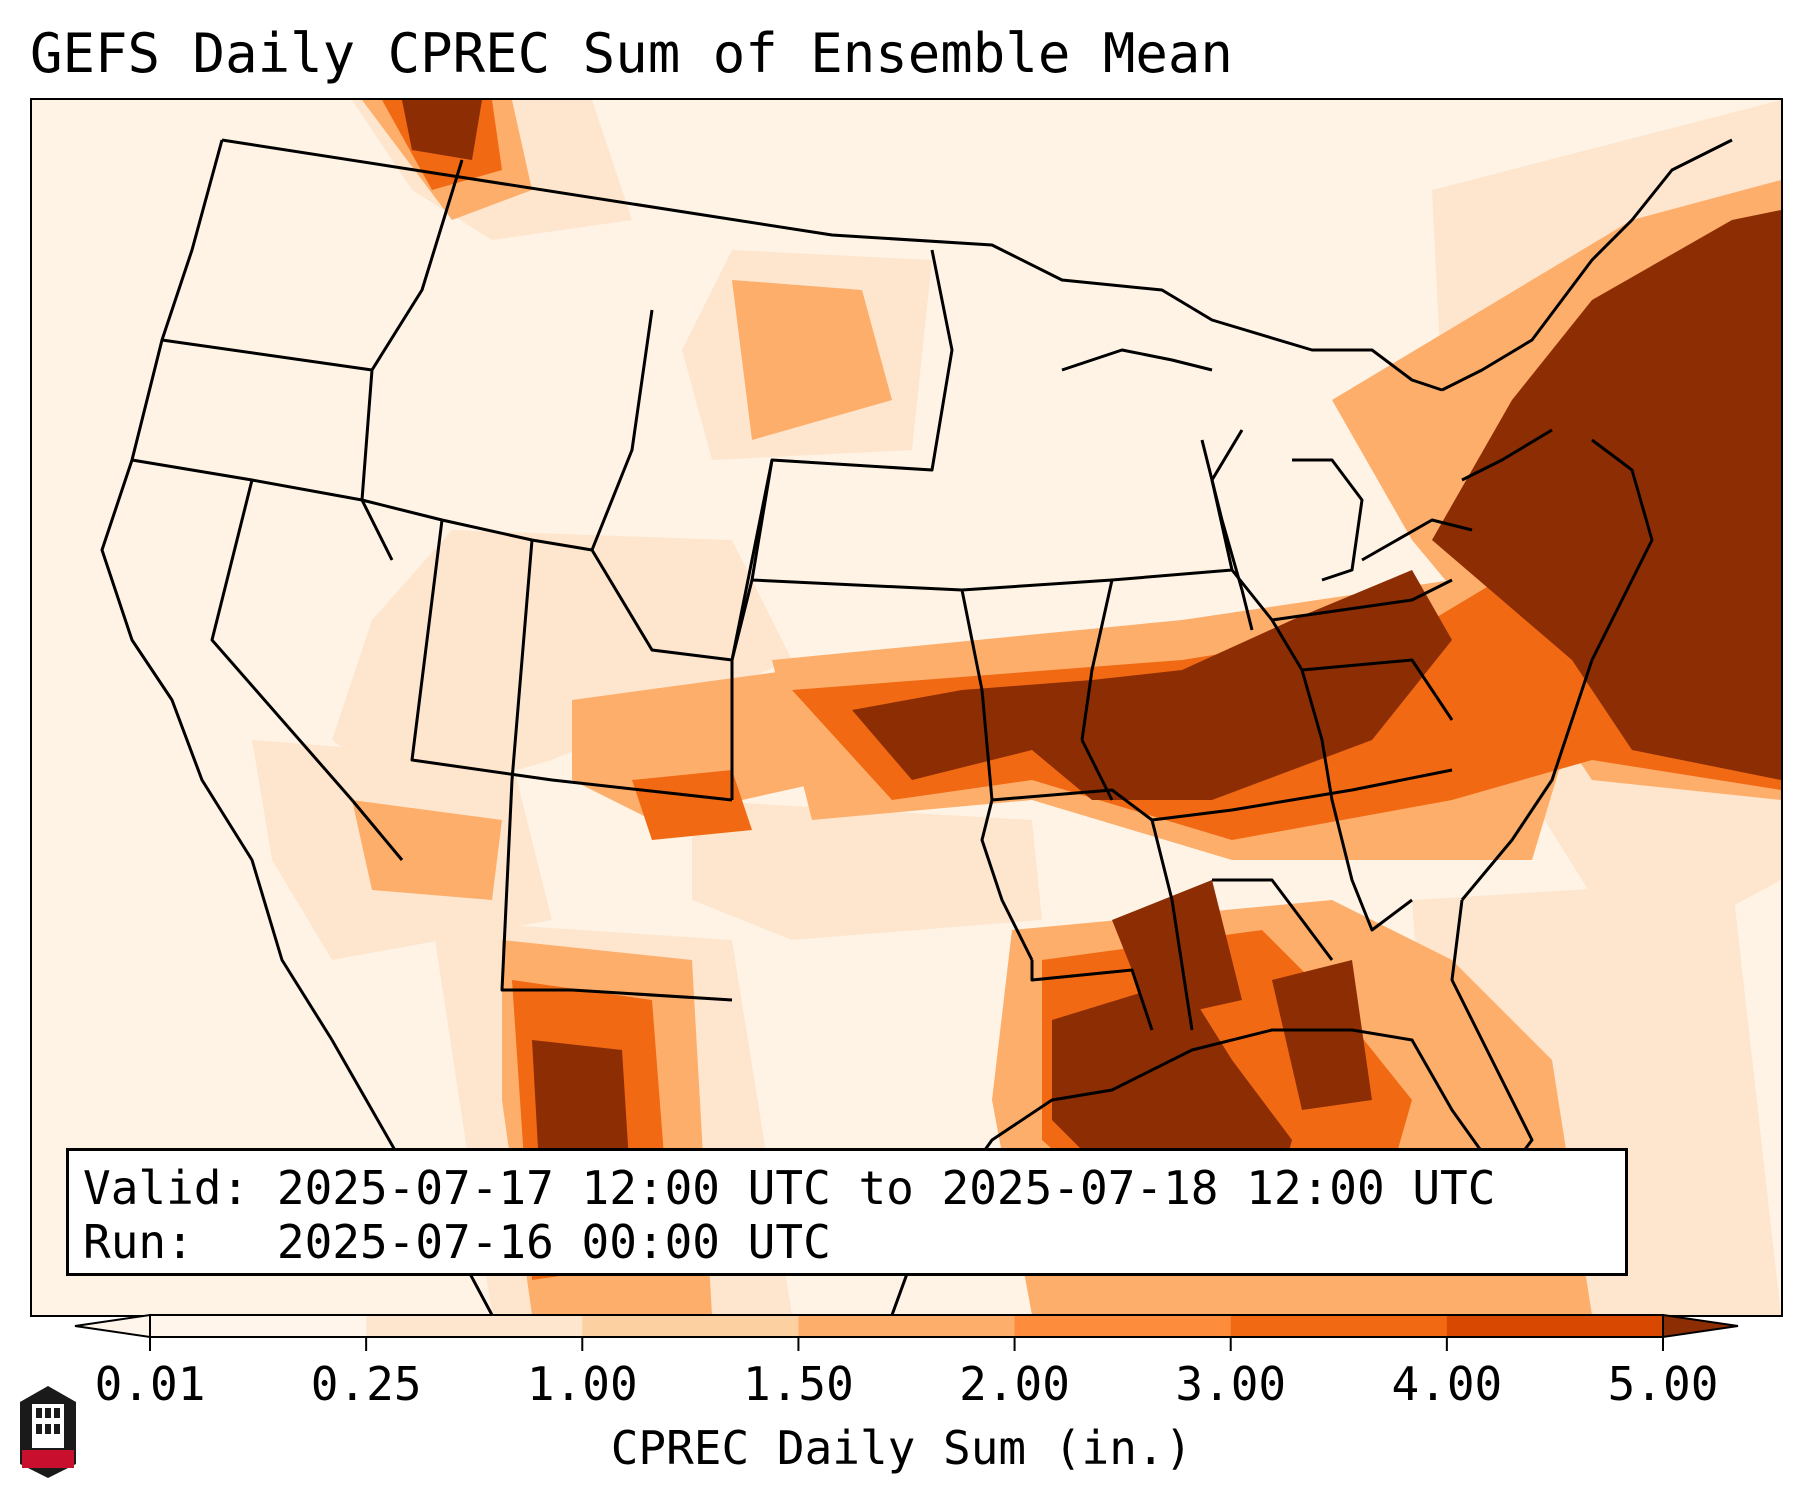 The image size is (1803, 1500). What do you see at coordinates (138, 1242) in the screenshot?
I see `run-label: Run:` at bounding box center [138, 1242].